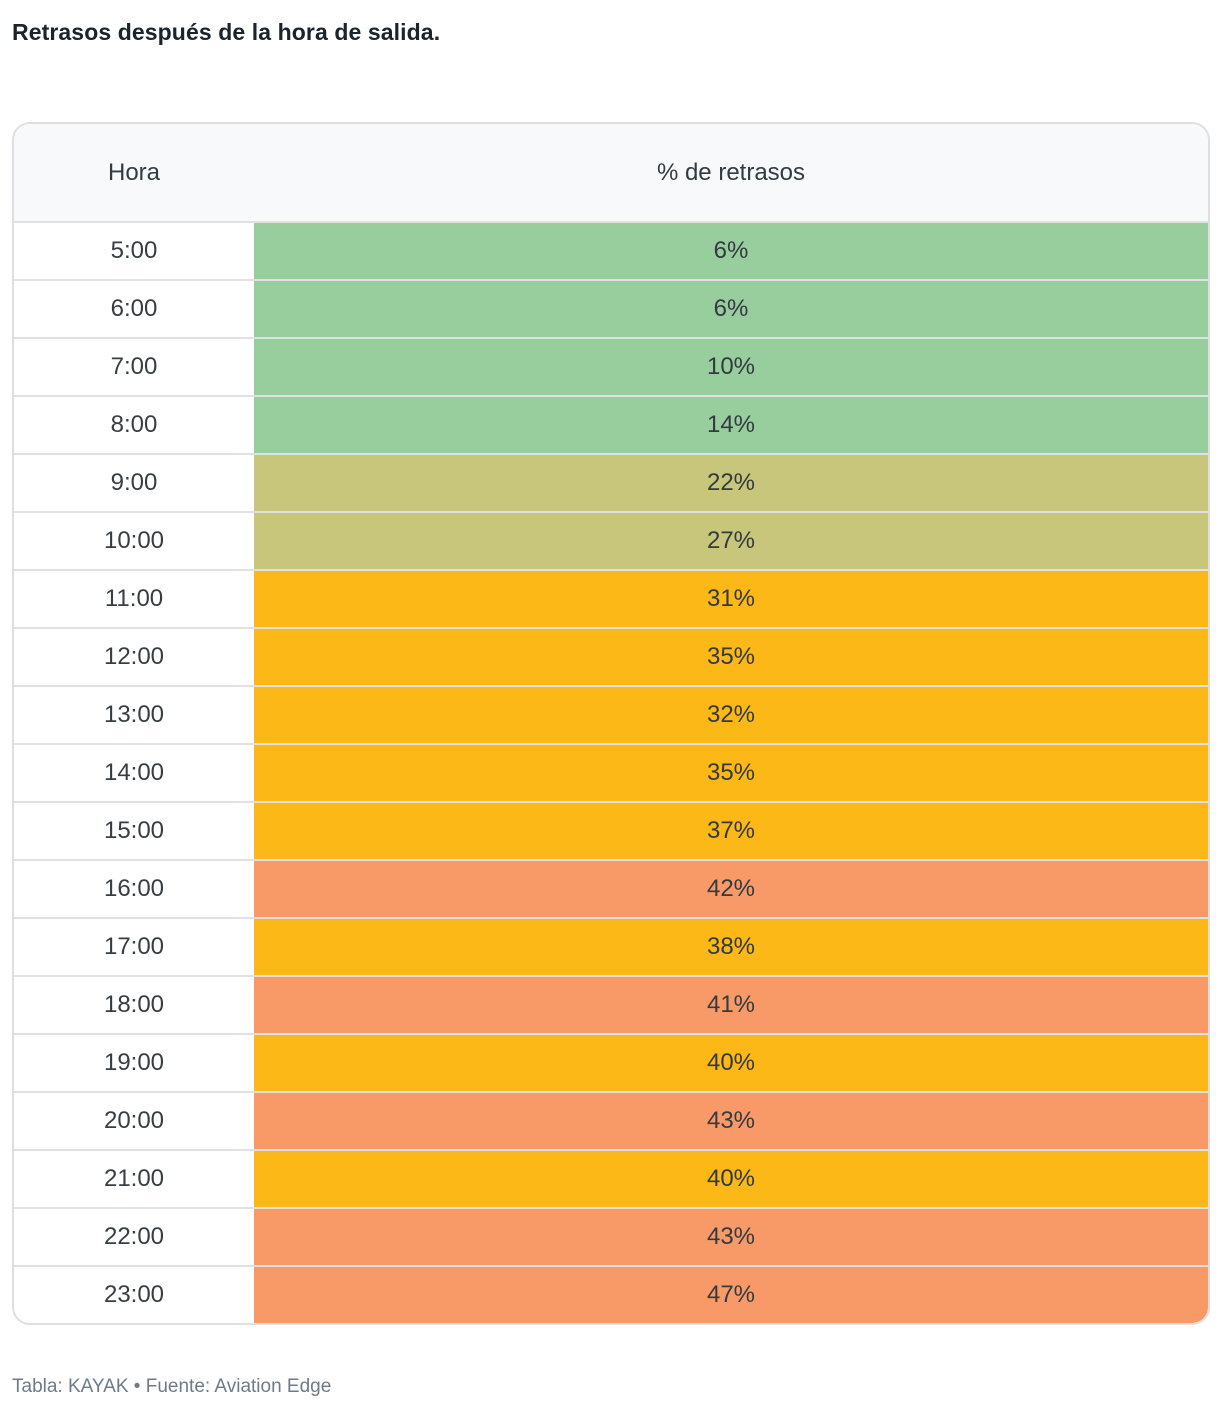 This screenshot has width=1220, height=1418. I want to click on table-row: 21:00 40%, so click(611, 1178).